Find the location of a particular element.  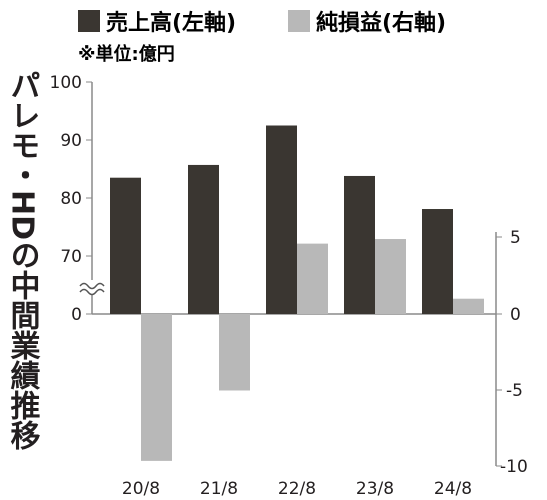

x-tick-label-21-8: 21/8 is located at coordinates (219, 489).